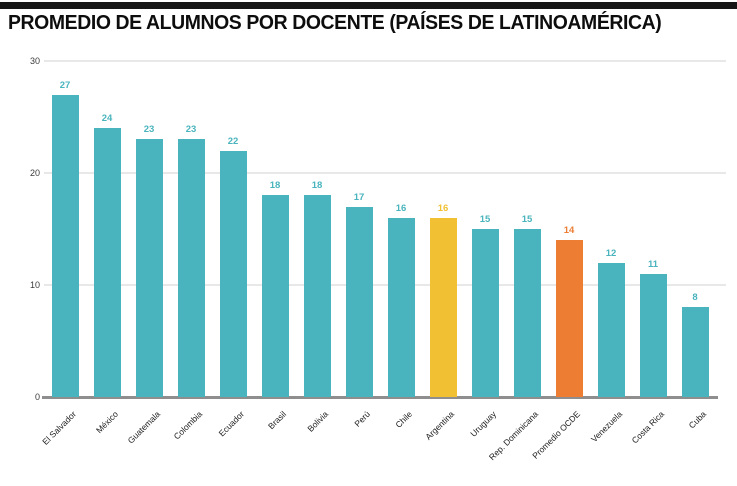  Describe the element at coordinates (362, 419) in the screenshot. I see `x-axis-label: Perú` at that location.